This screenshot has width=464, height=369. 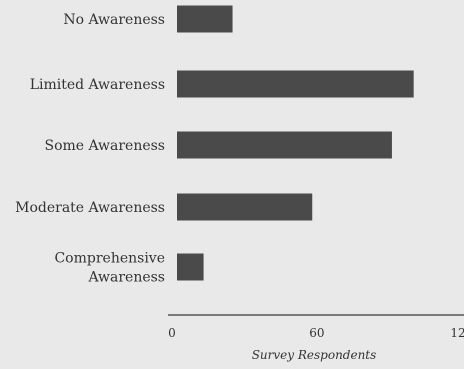 What do you see at coordinates (172, 333) in the screenshot?
I see `x-tick-label-0: 0` at bounding box center [172, 333].